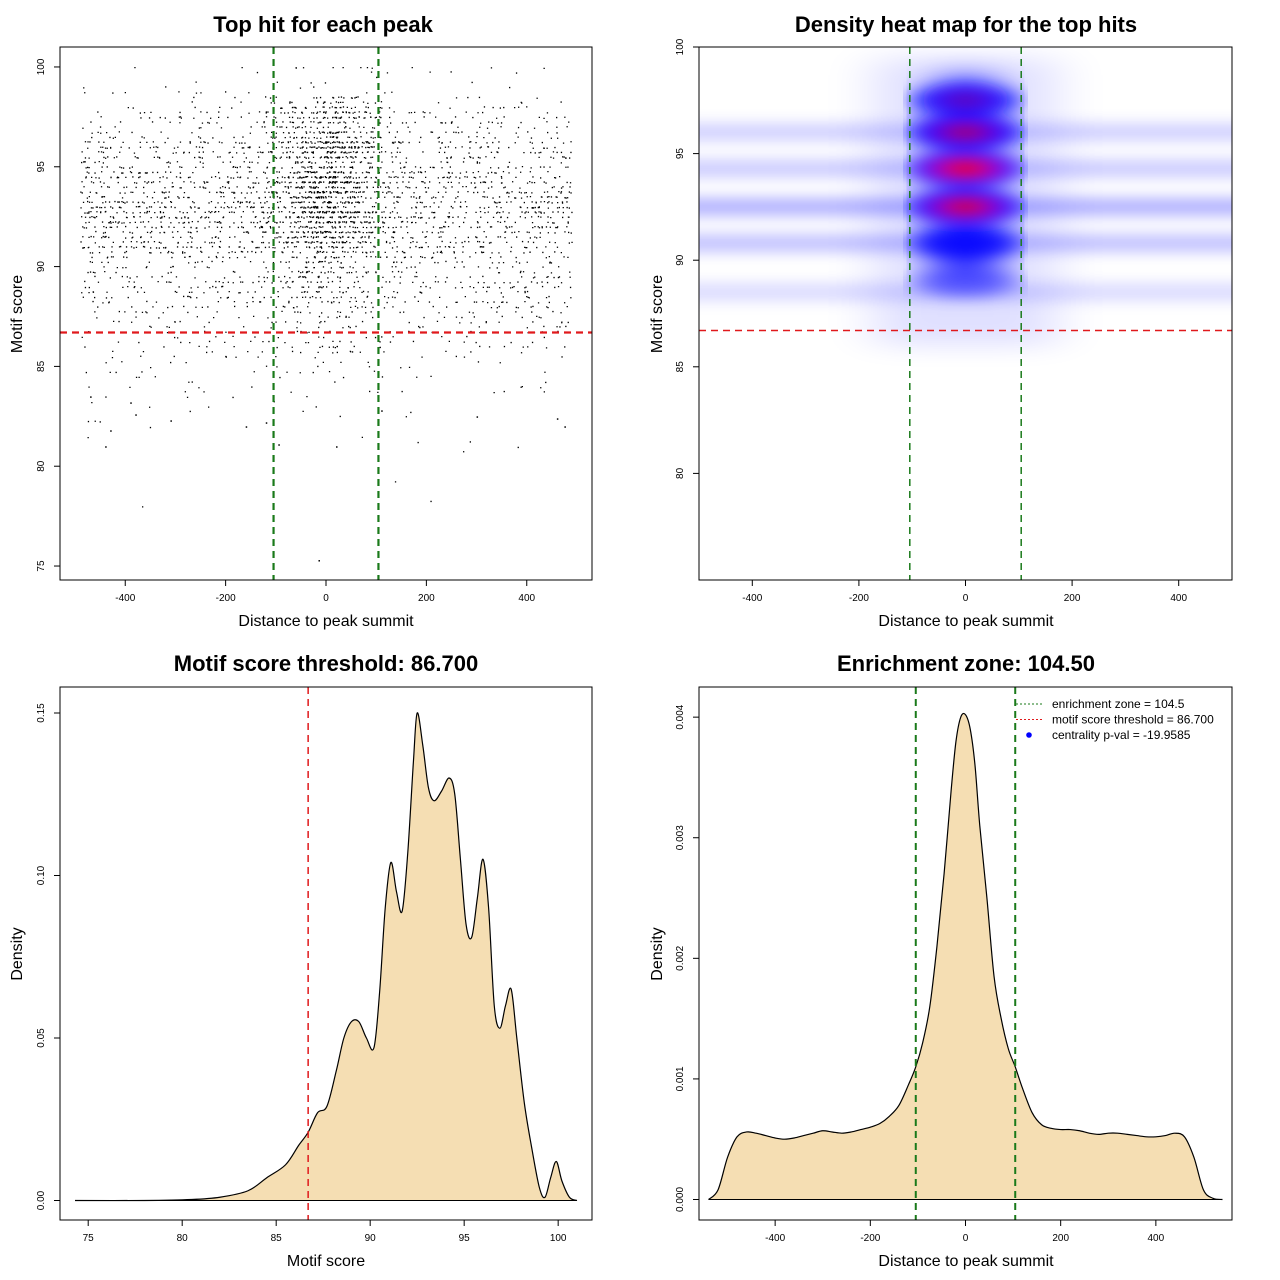 This screenshot has height=1280, width=1280. Describe the element at coordinates (1121, 735) in the screenshot. I see `legend-item-label: centrality p-val = -19.9585` at that location.